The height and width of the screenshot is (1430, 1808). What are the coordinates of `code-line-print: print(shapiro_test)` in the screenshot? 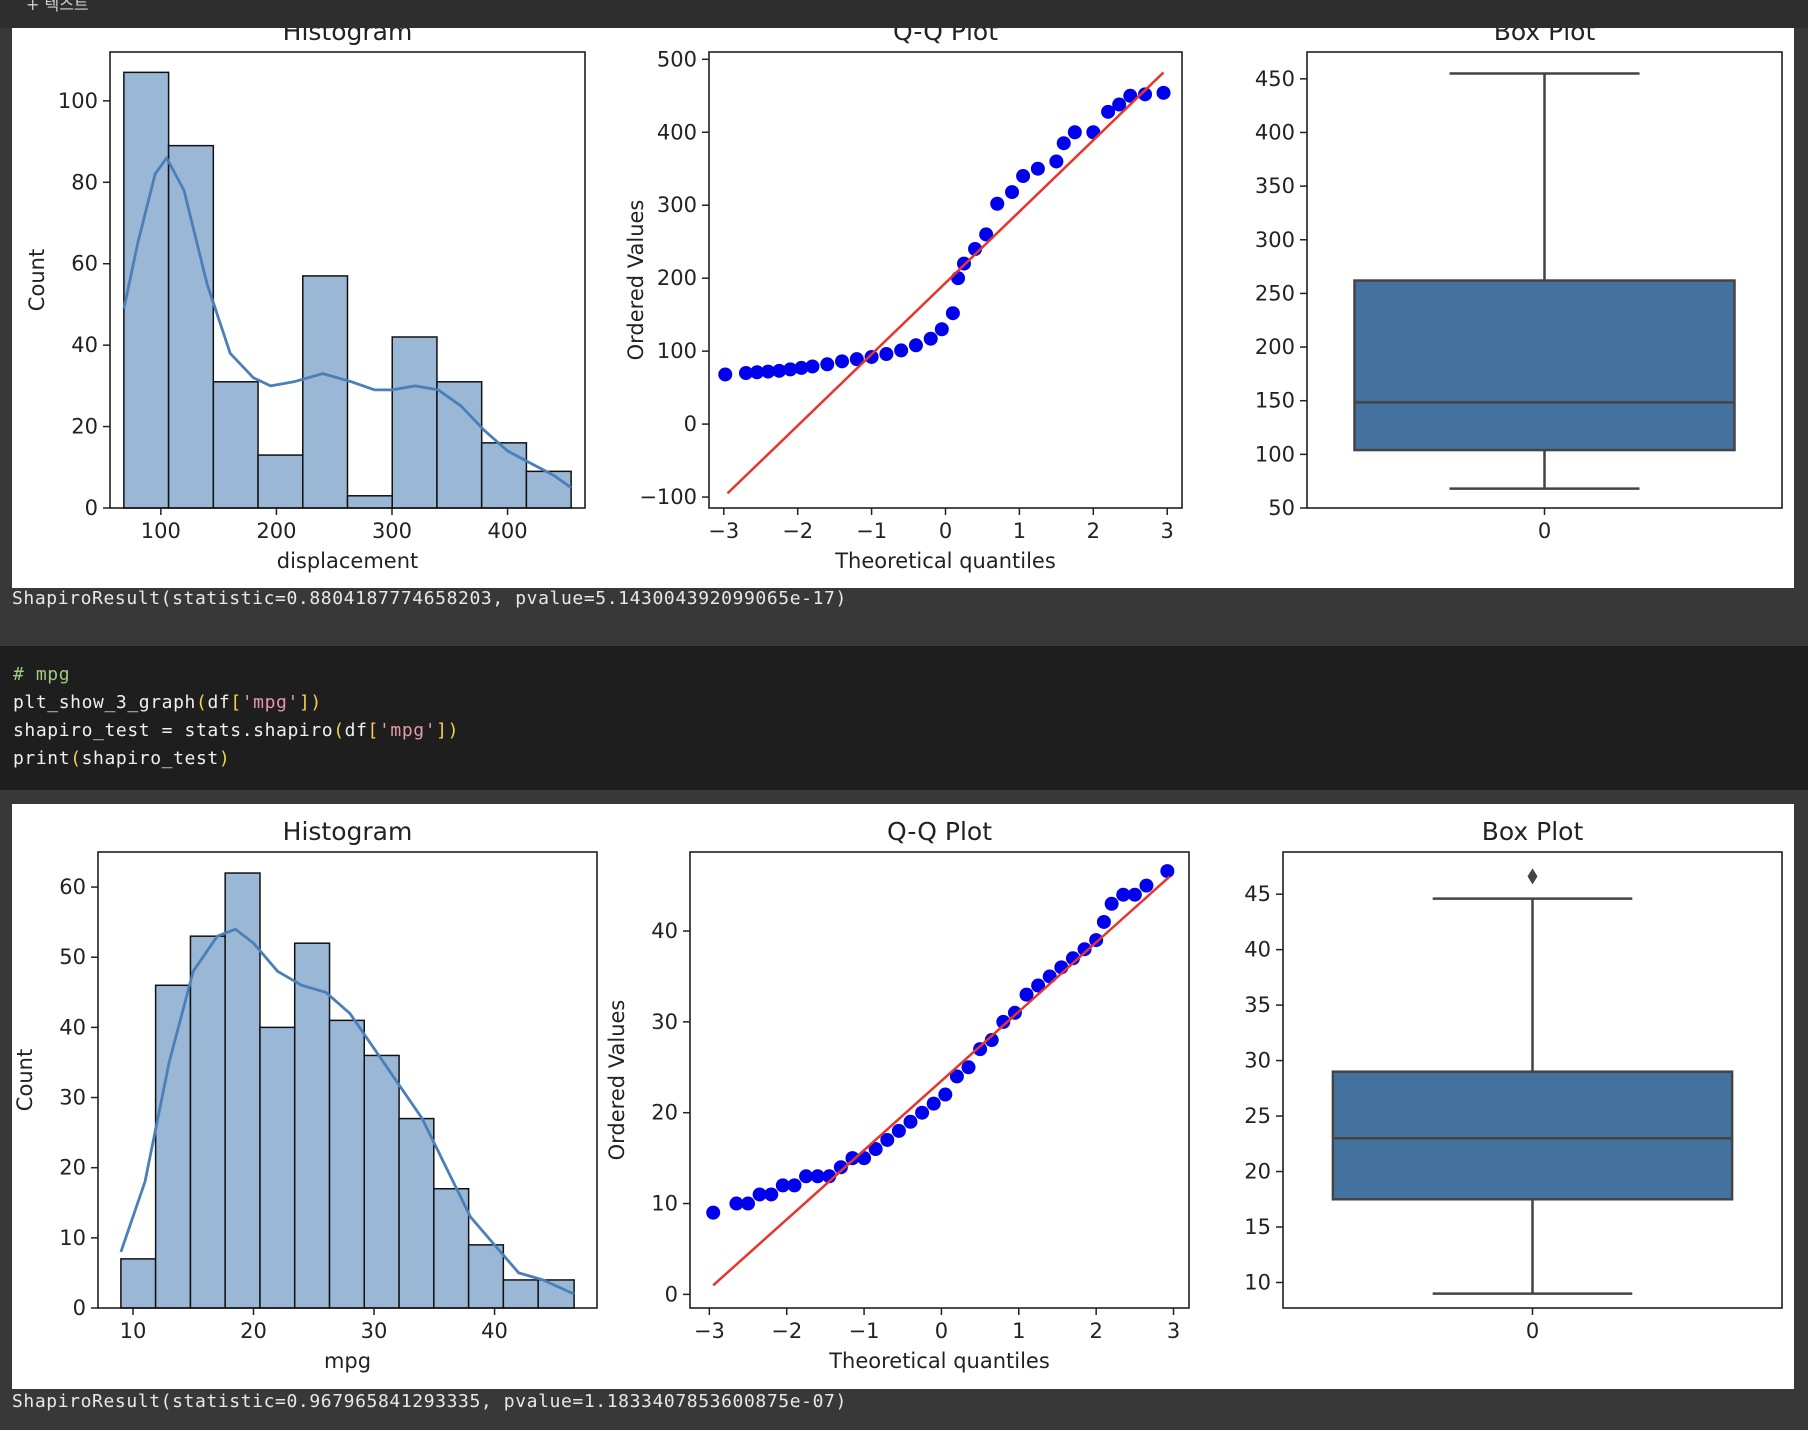 It's located at (122, 758).